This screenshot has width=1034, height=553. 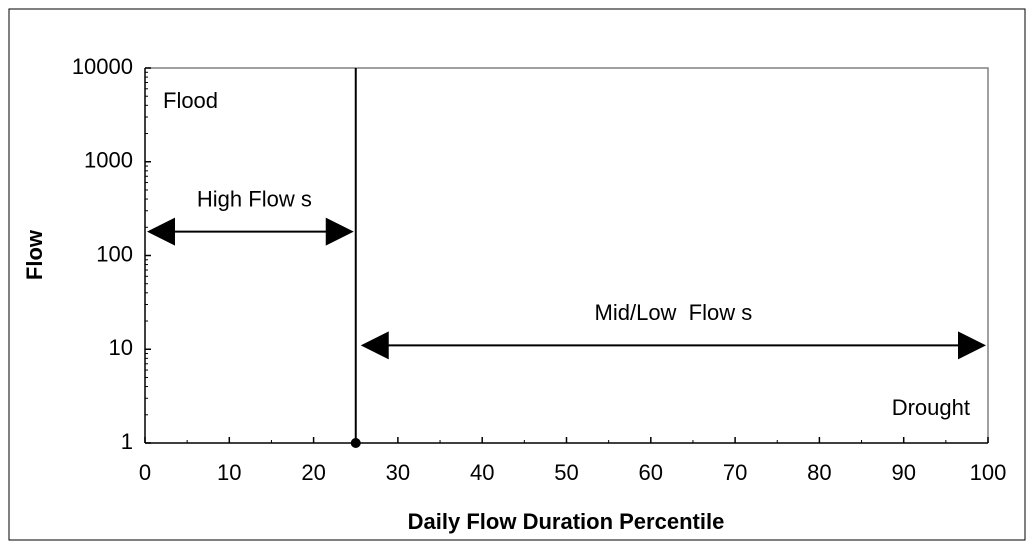 What do you see at coordinates (355, 443) in the screenshot?
I see `series-marker` at bounding box center [355, 443].